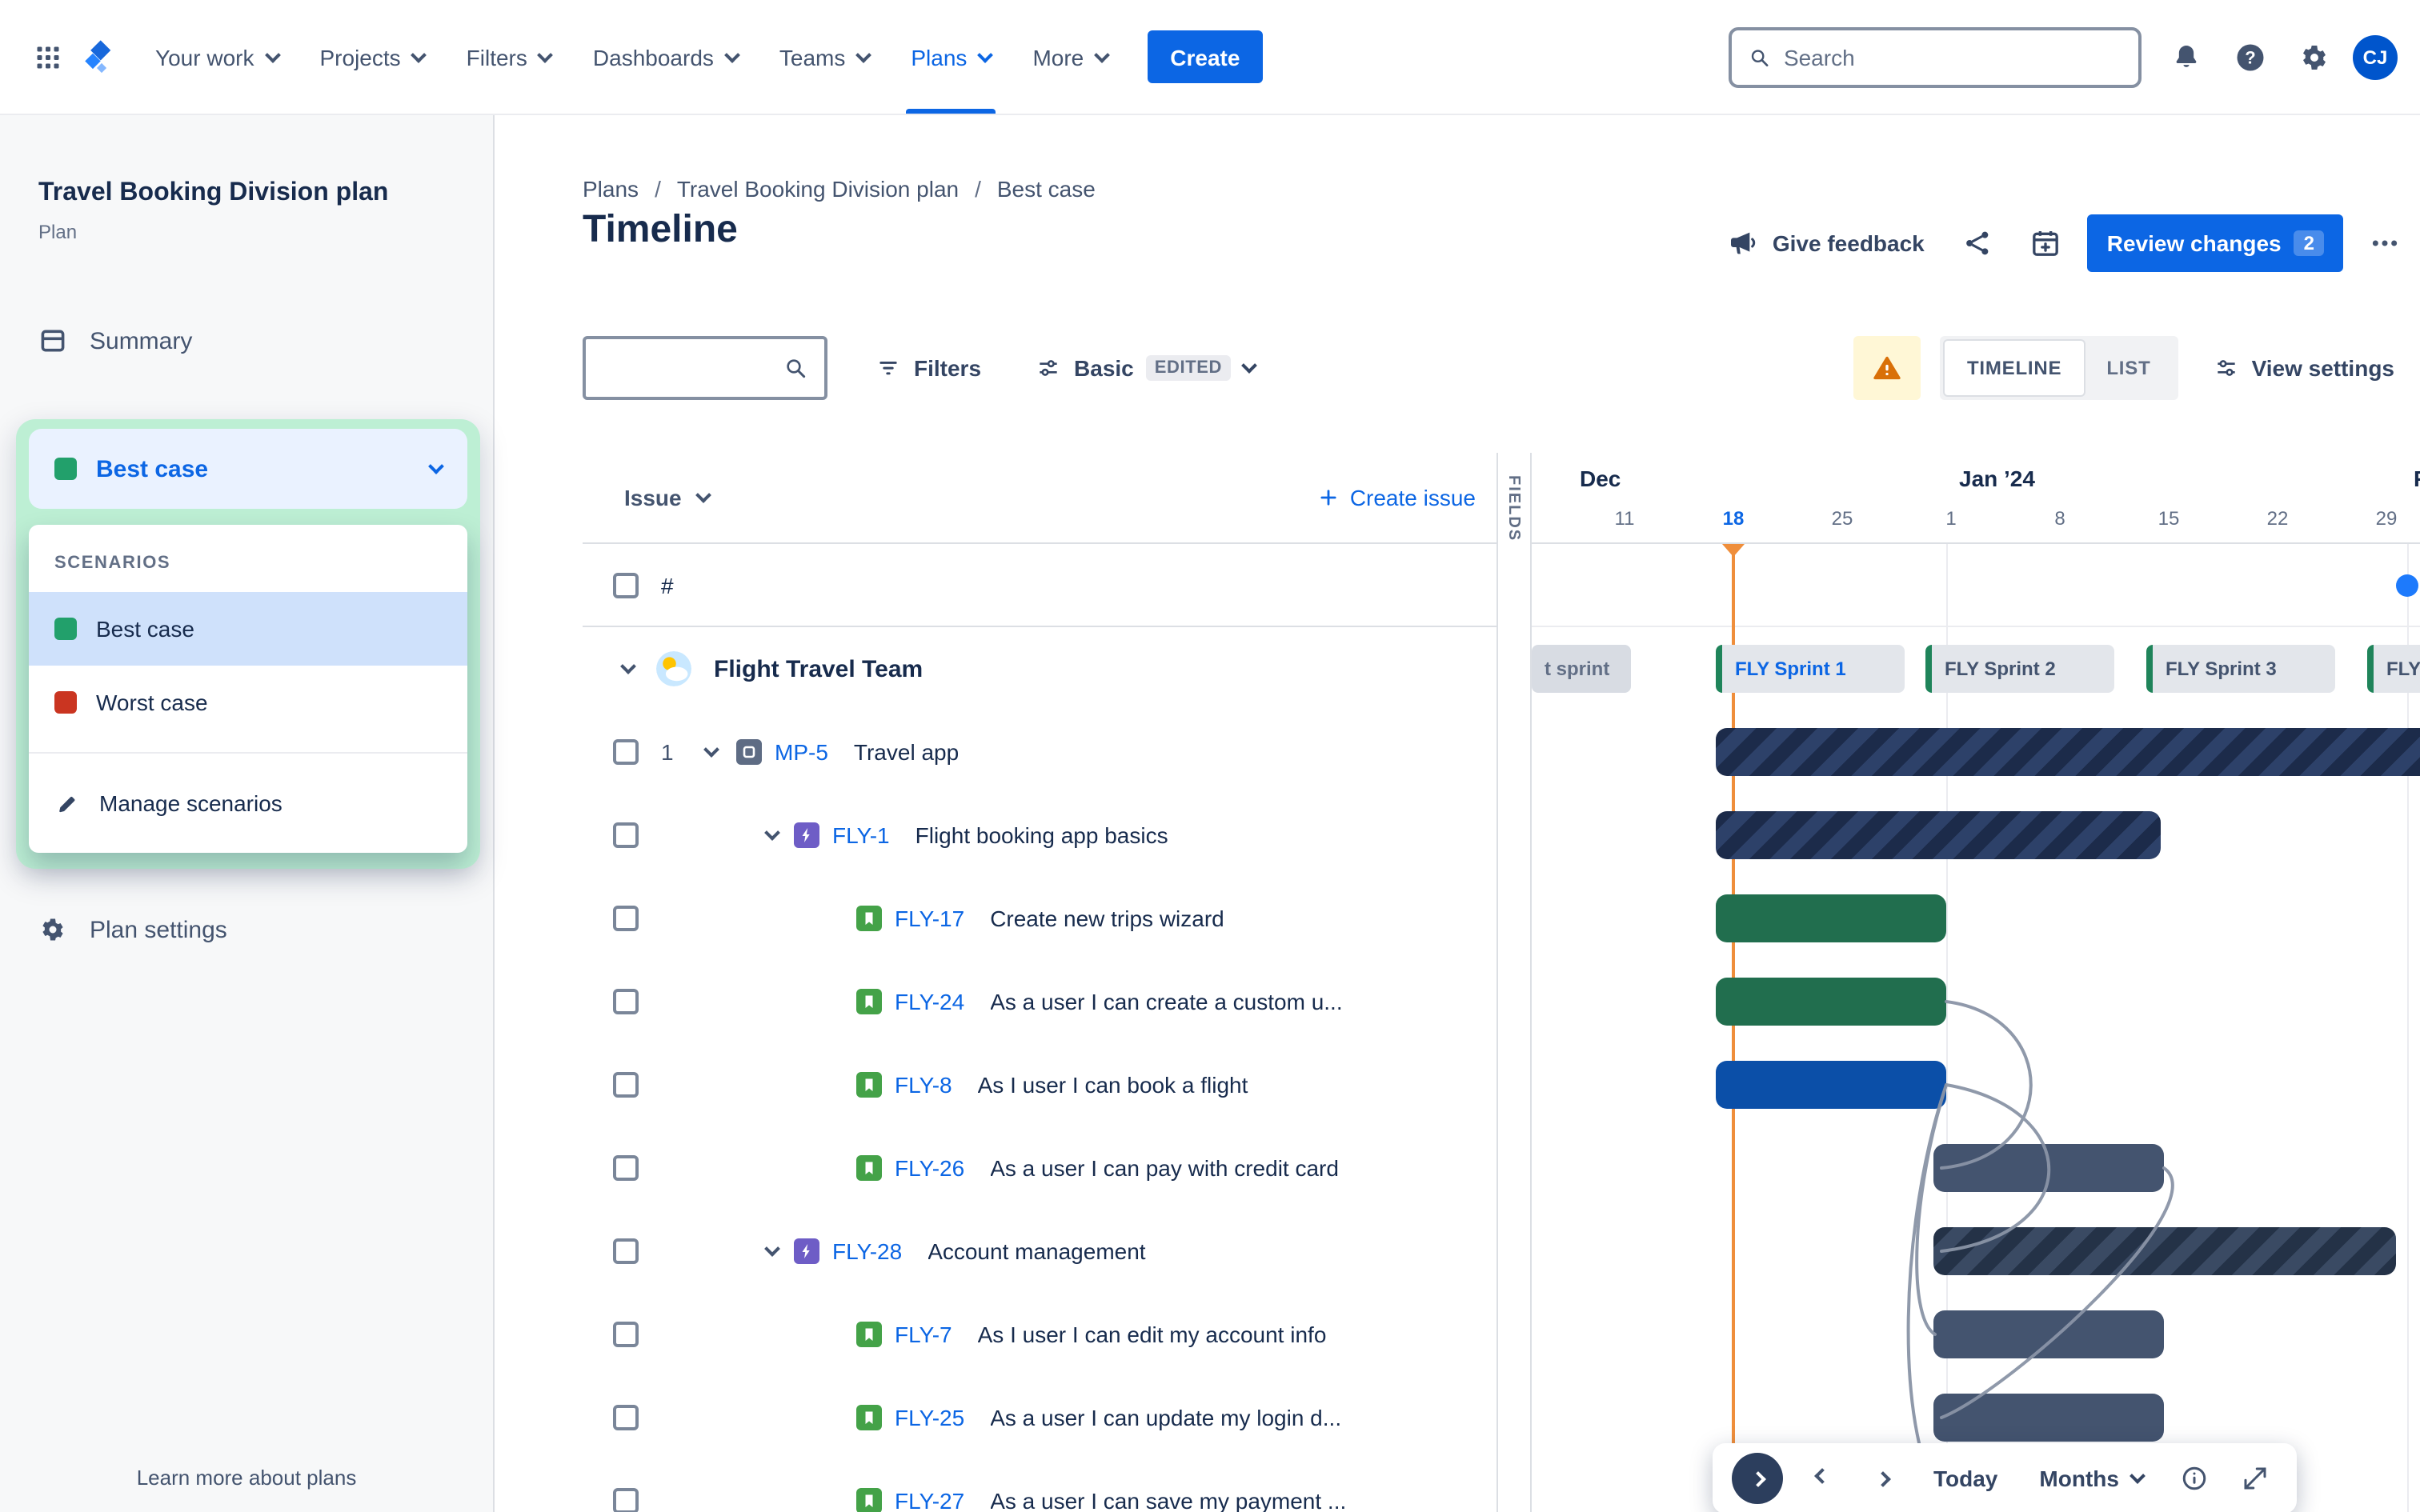  I want to click on issue-column-header: Issue, so click(667, 497).